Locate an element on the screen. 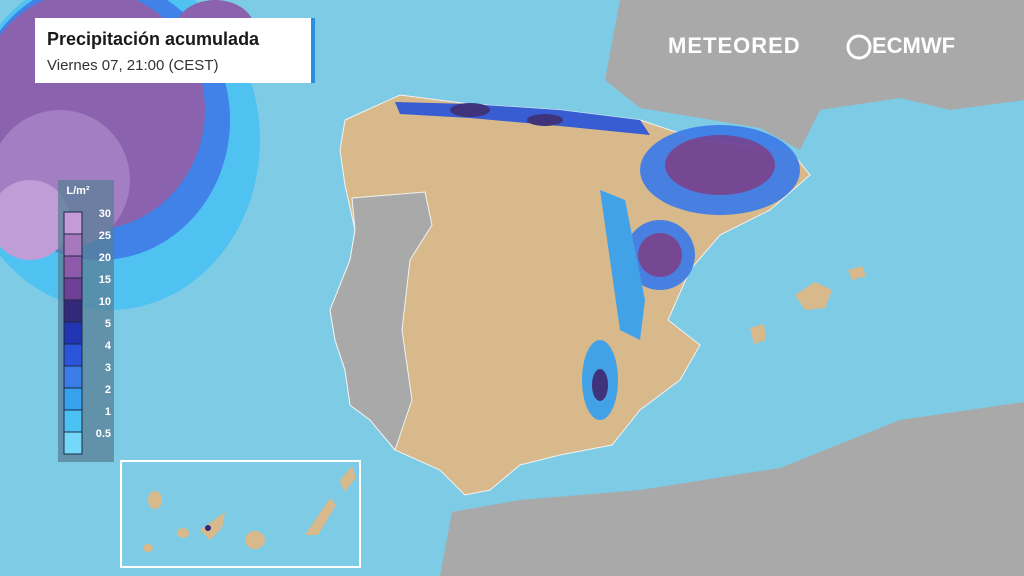 The width and height of the screenshot is (1024, 576). island-ibiza is located at coordinates (758, 334).